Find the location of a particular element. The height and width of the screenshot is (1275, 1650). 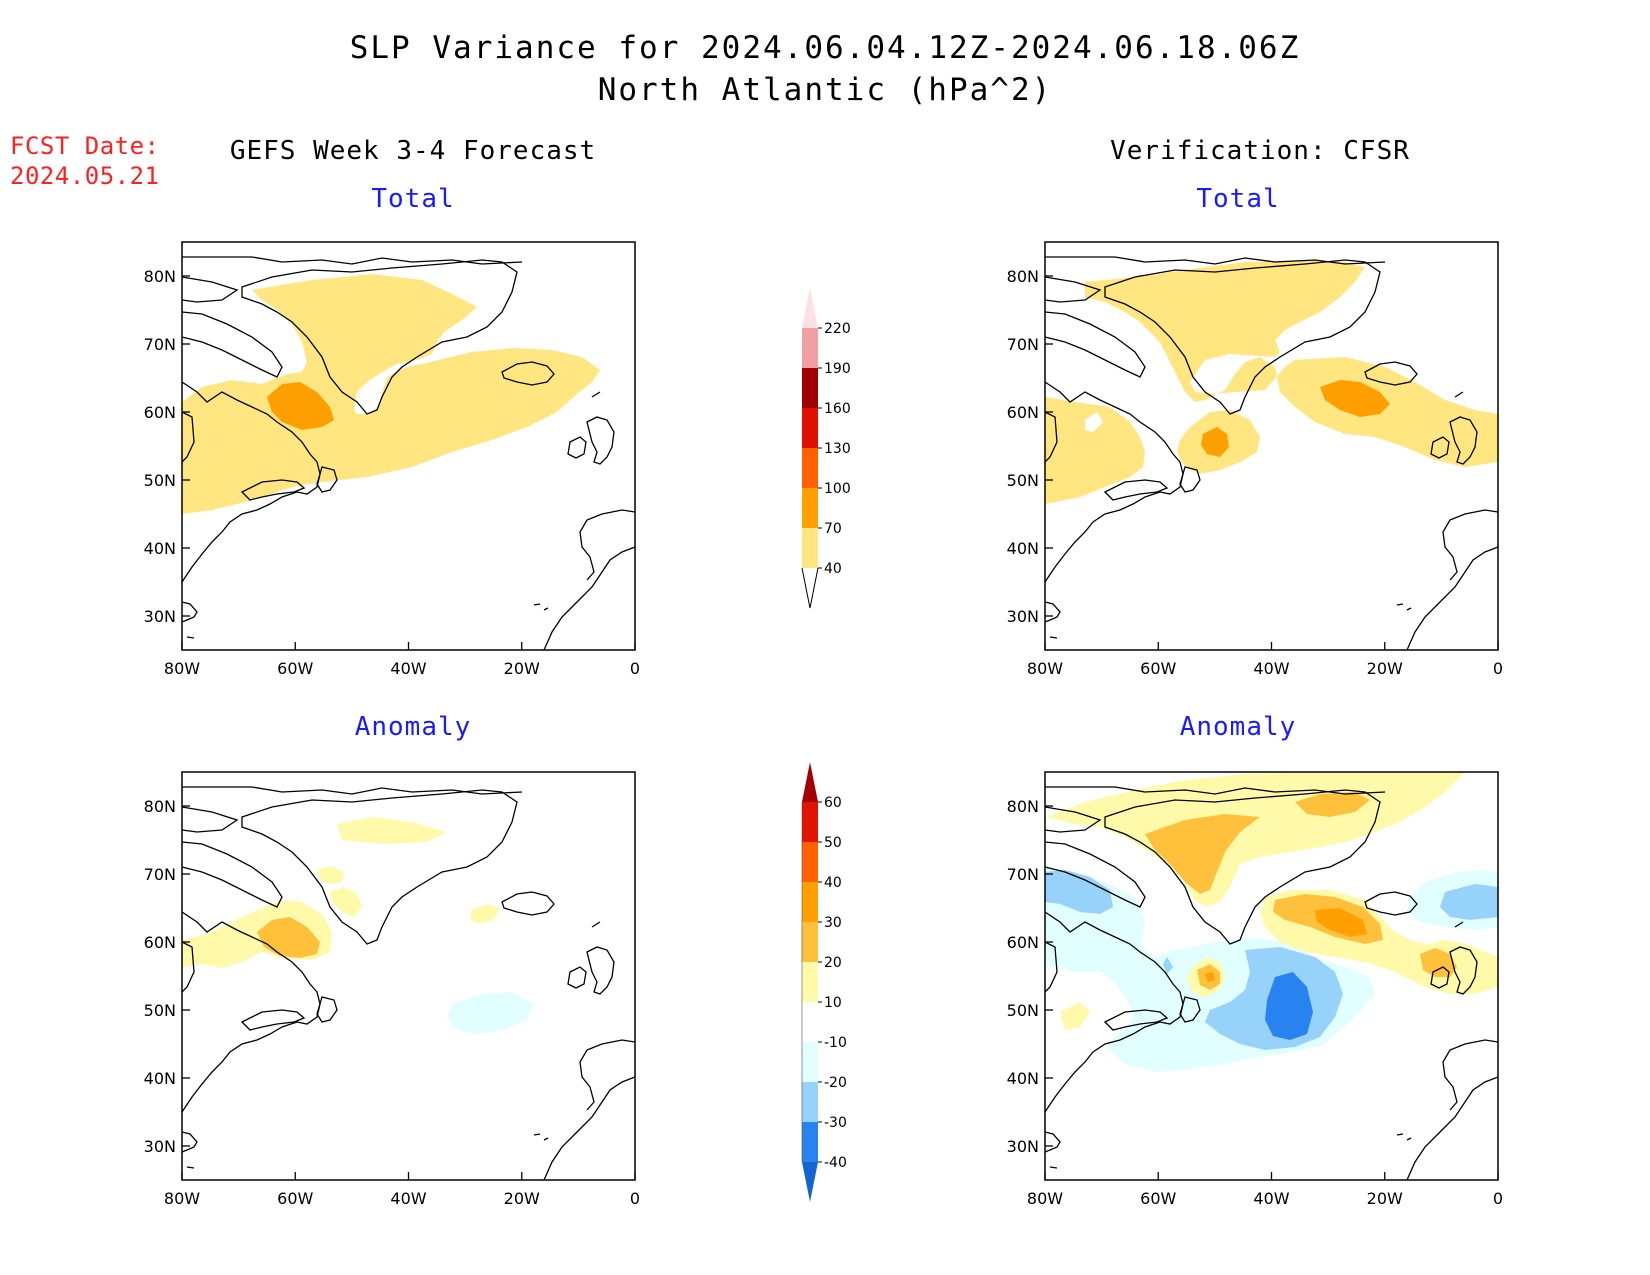

subtitle-cfsr-anomaly: Anomaly is located at coordinates (1238, 727).